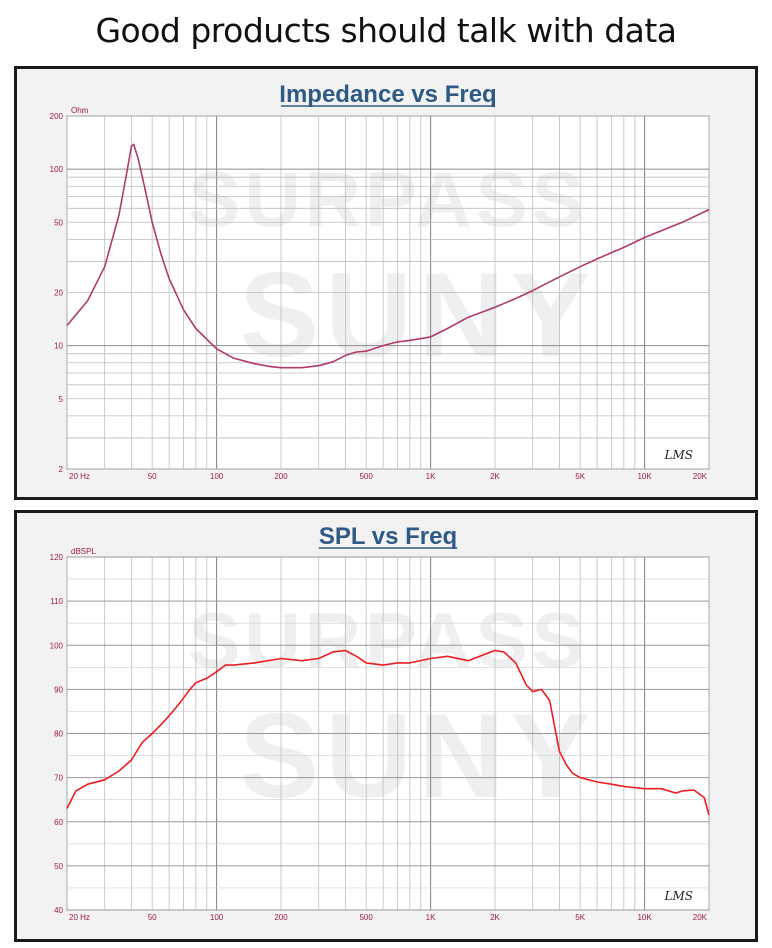 The width and height of the screenshot is (772, 948). What do you see at coordinates (83, 551) in the screenshot?
I see `y-axis-unit-label: dBSPL` at bounding box center [83, 551].